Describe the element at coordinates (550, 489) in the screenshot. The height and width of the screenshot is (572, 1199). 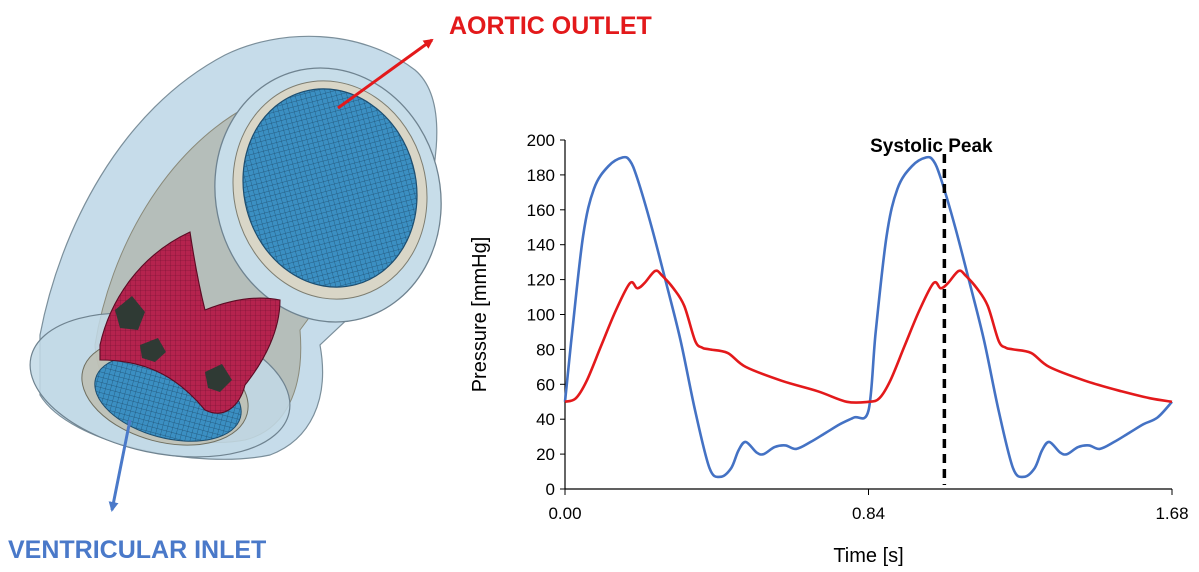
I see `y-tick-label: 0` at that location.